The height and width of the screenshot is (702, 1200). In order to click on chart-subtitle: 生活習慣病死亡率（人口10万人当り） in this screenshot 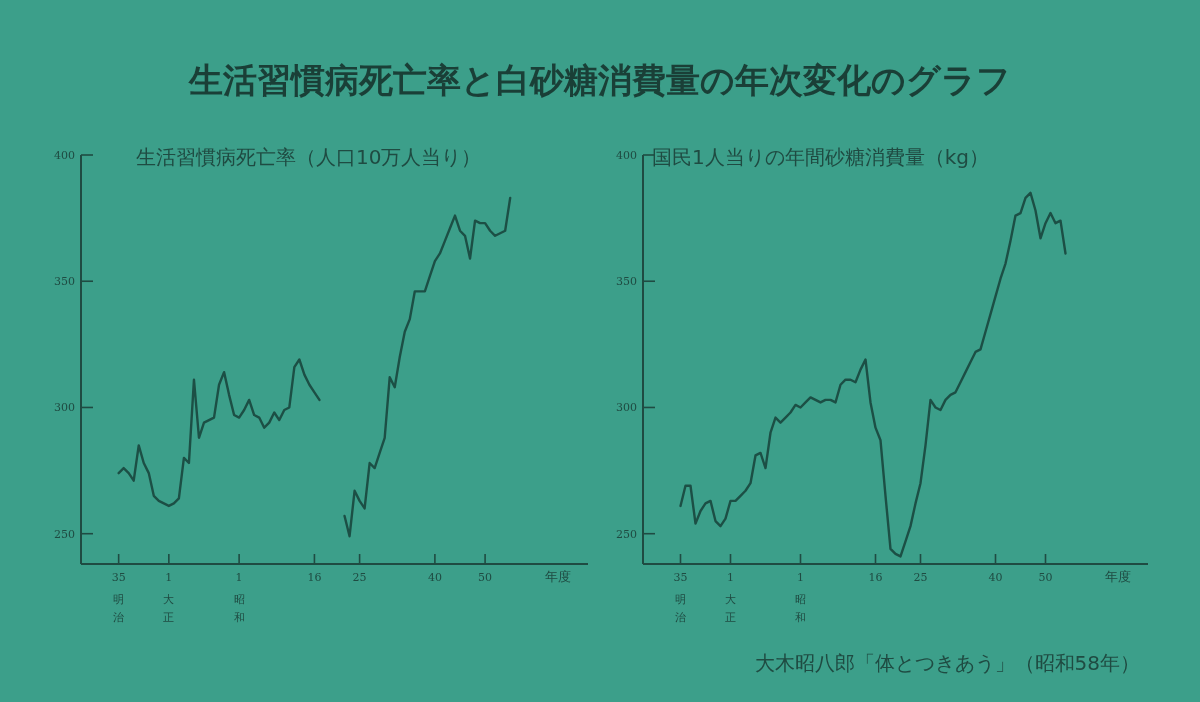, I will do `click(309, 157)`.